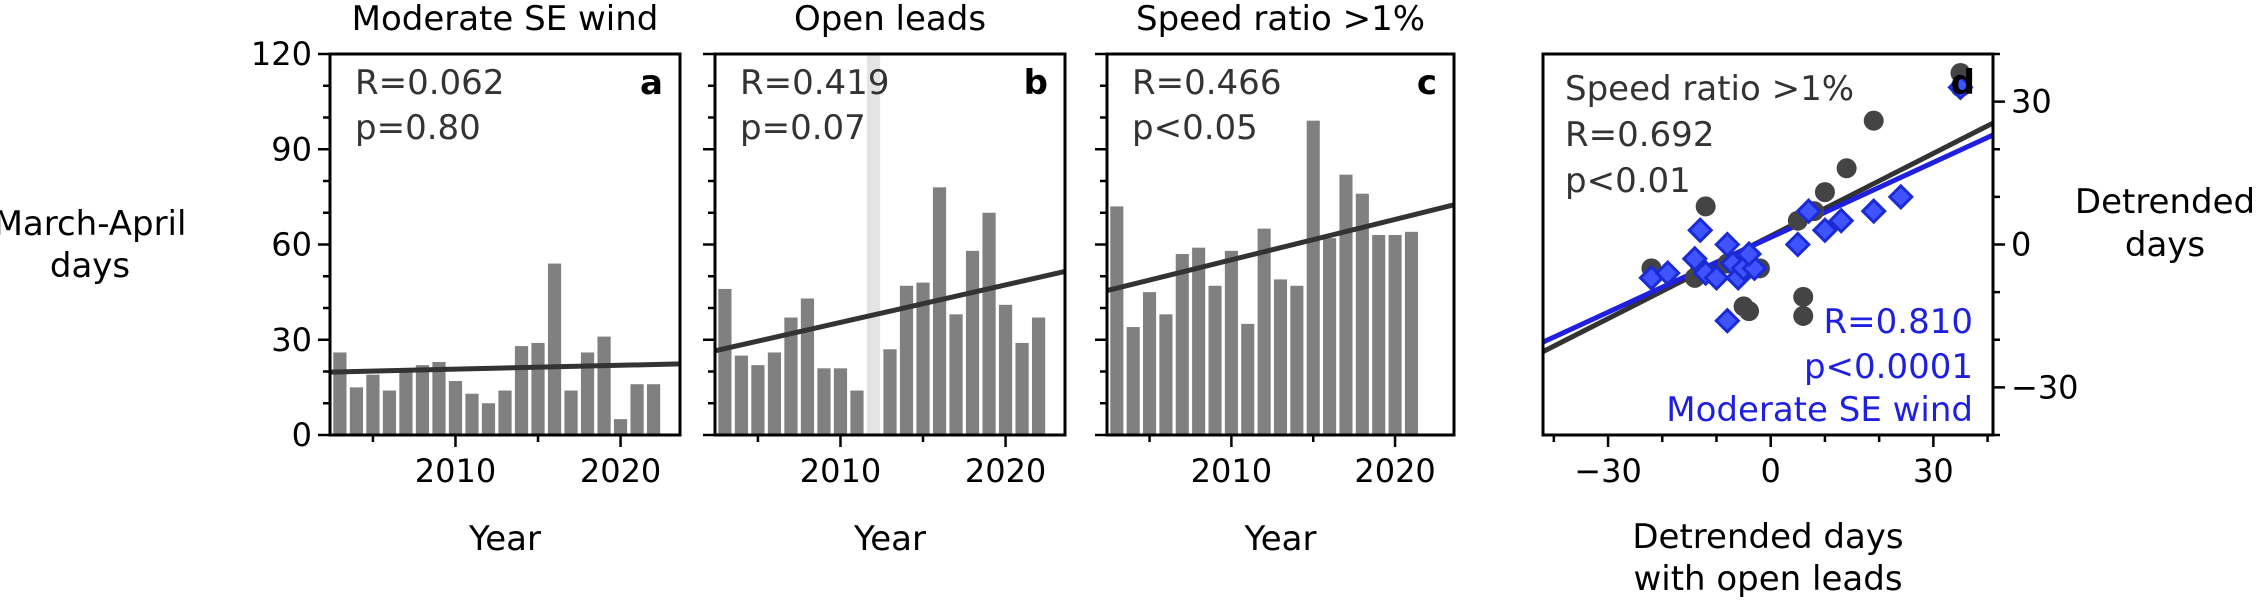  I want to click on stat-blue-line-2: p<0.0001, so click(1888, 367).